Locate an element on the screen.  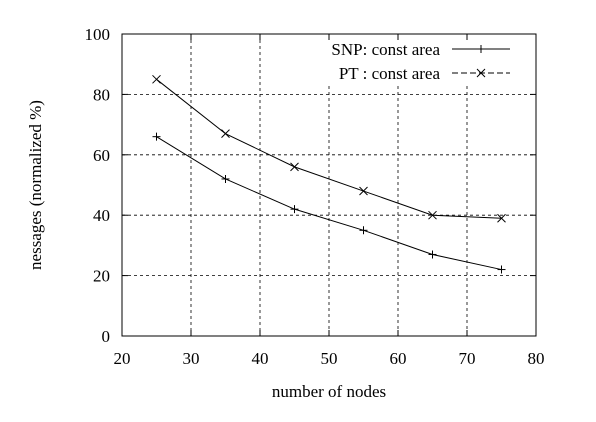
x-tick-label: 30 is located at coordinates (191, 358).